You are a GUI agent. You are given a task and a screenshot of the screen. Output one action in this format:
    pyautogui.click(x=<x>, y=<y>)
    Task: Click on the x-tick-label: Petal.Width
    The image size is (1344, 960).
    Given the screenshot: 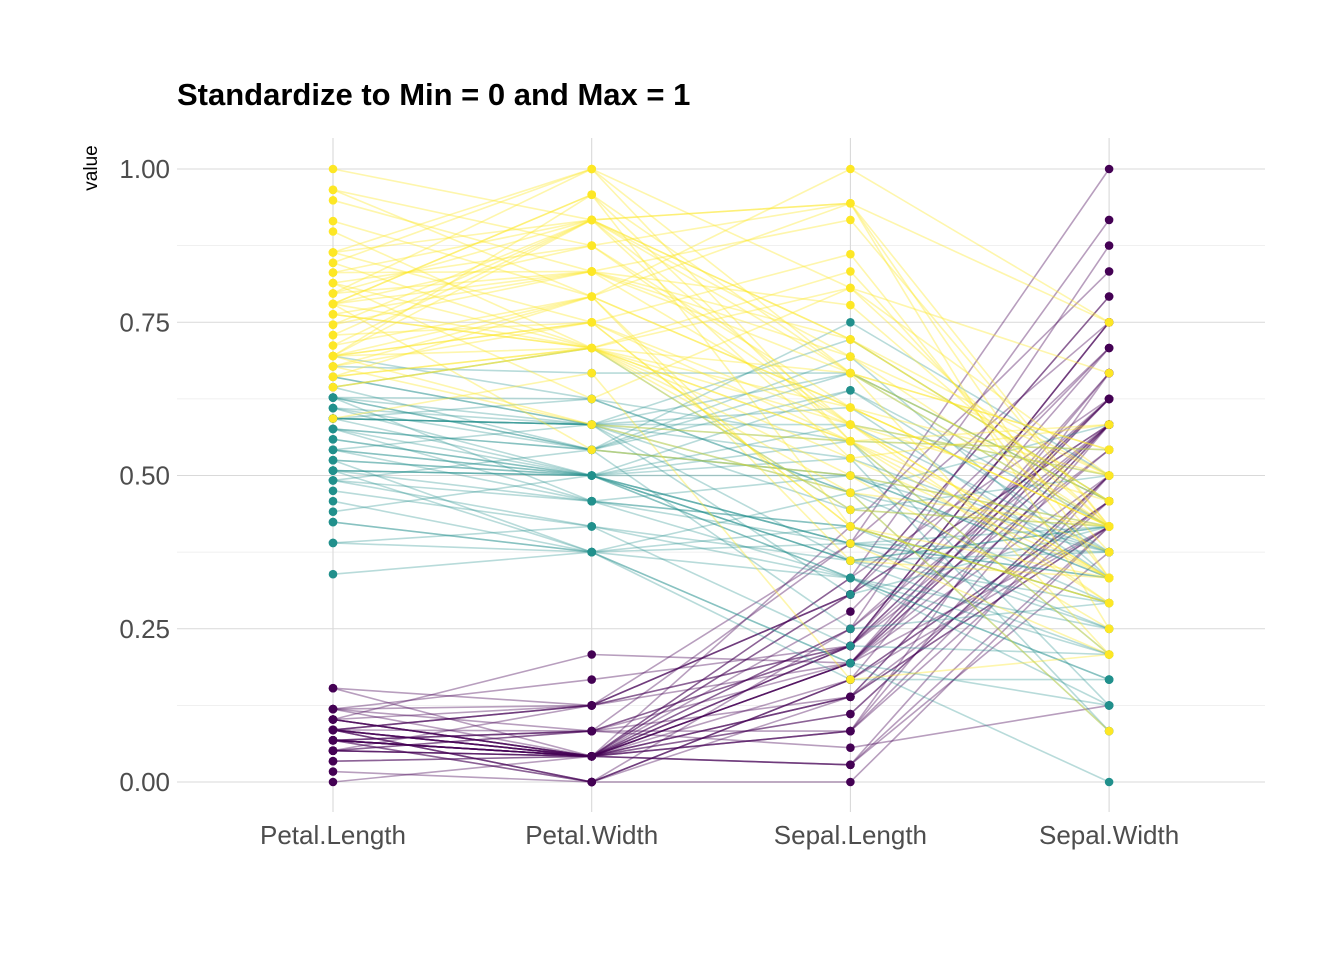 What is the action you would take?
    pyautogui.click(x=591, y=835)
    